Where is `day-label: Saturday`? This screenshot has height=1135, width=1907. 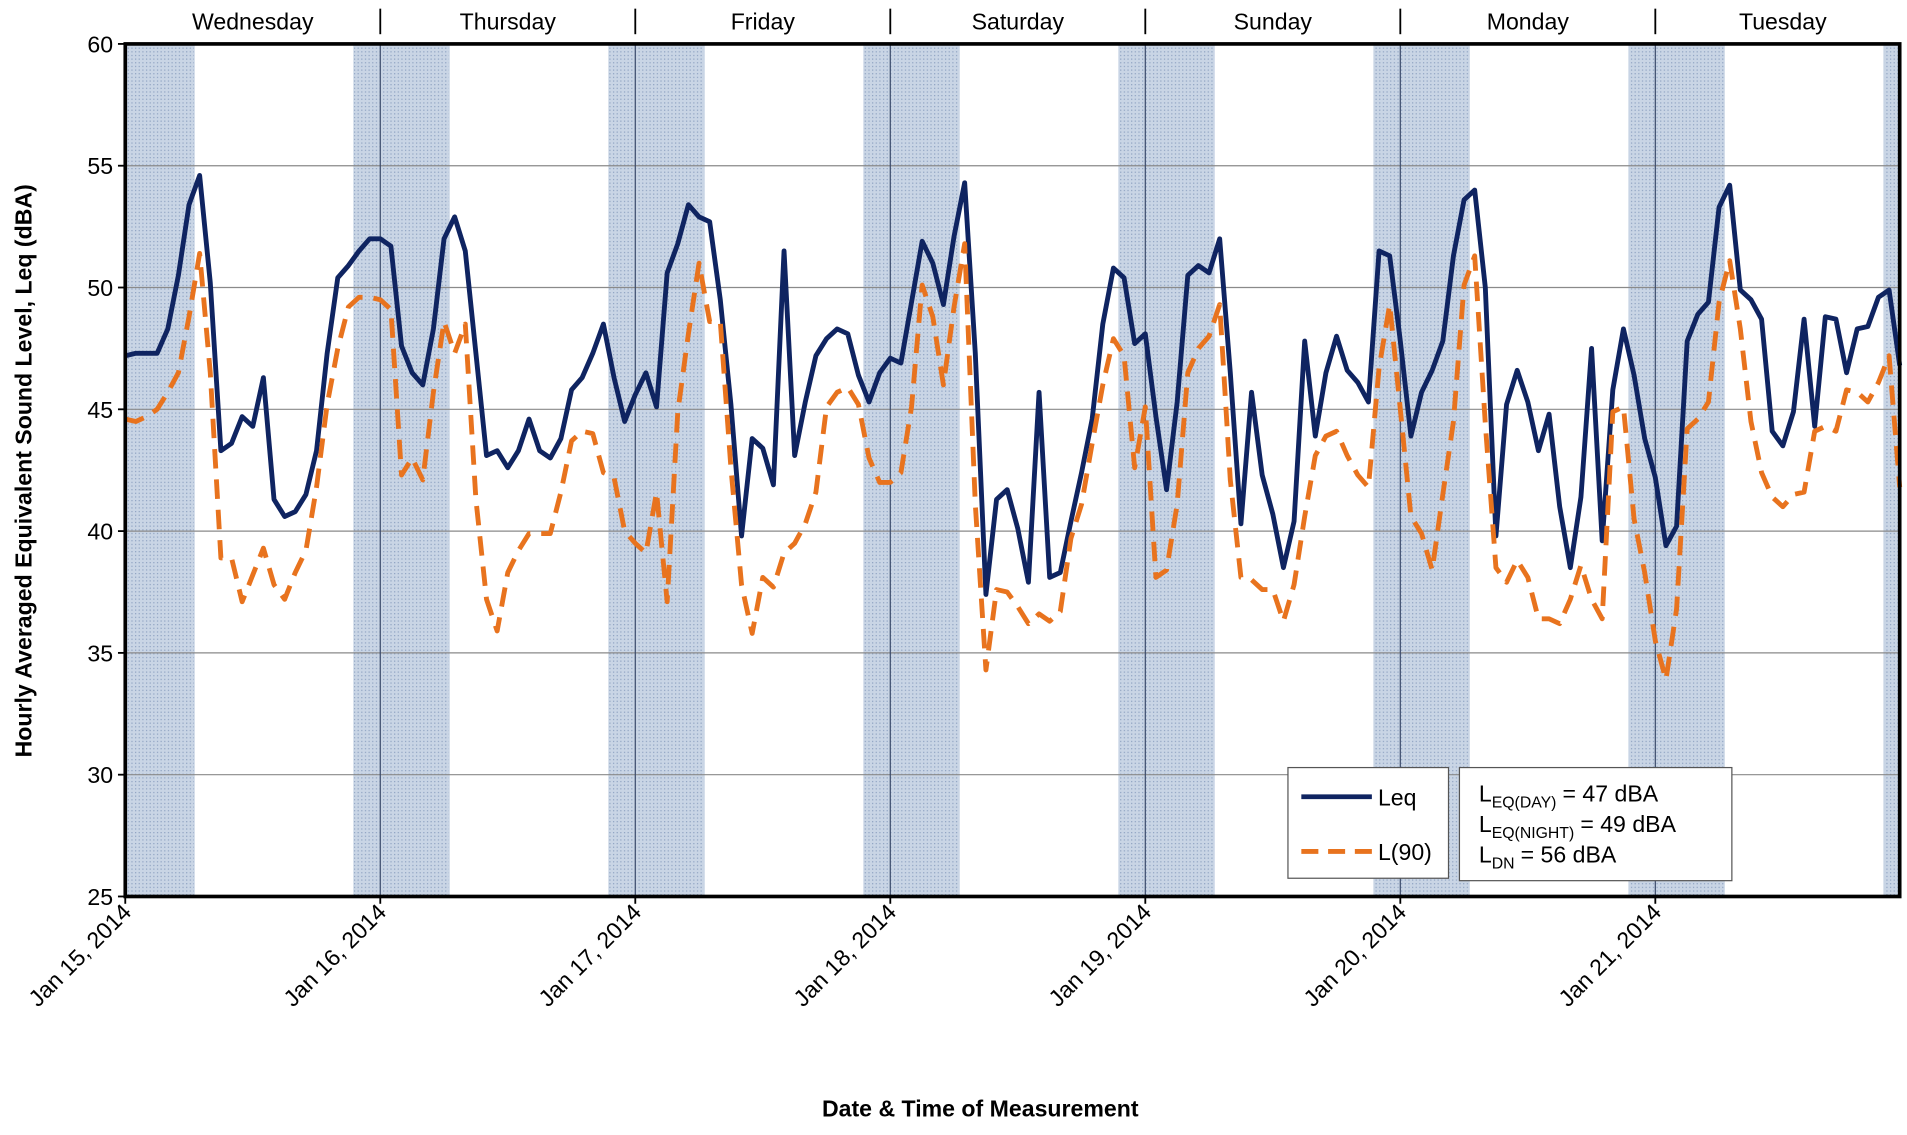 day-label: Saturday is located at coordinates (1018, 21).